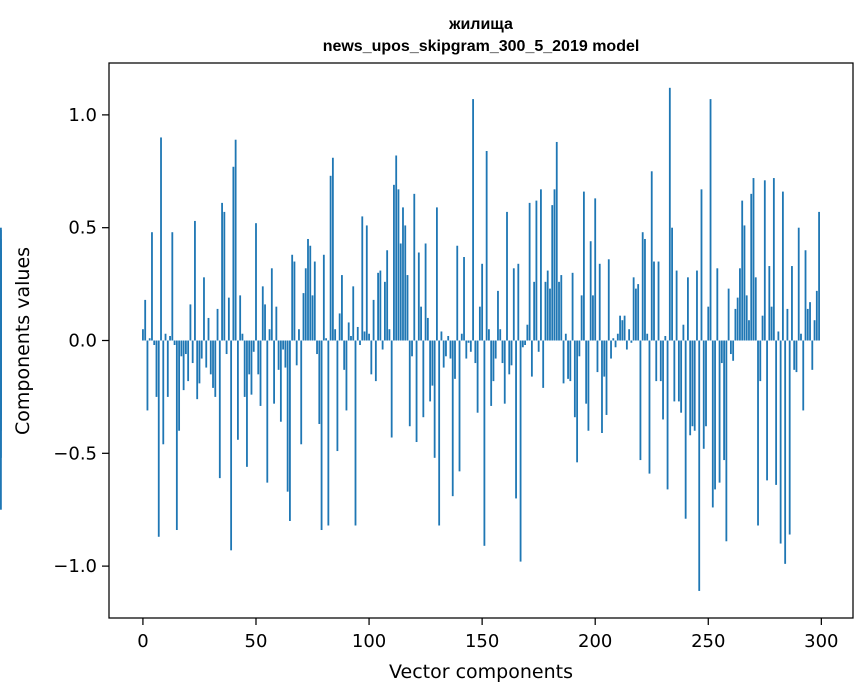 This screenshot has height=700, width=867. What do you see at coordinates (481, 46) in the screenshot?
I see `chart-subtitle: news_upos_skipgram_300_5_2019 model` at bounding box center [481, 46].